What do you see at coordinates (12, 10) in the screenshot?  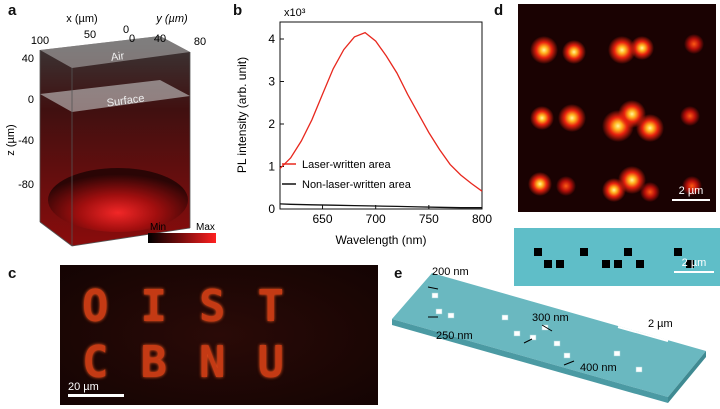 I see `panel-label-a: a` at bounding box center [12, 10].